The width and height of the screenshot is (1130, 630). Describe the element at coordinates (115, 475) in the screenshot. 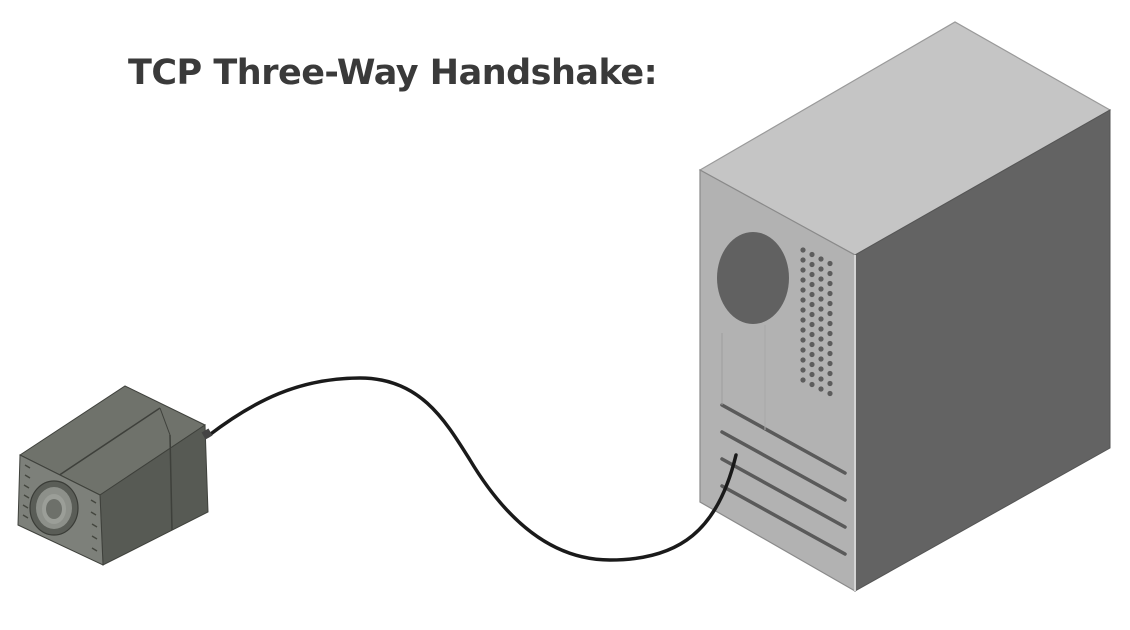

I see `industrial-camera-icon` at that location.